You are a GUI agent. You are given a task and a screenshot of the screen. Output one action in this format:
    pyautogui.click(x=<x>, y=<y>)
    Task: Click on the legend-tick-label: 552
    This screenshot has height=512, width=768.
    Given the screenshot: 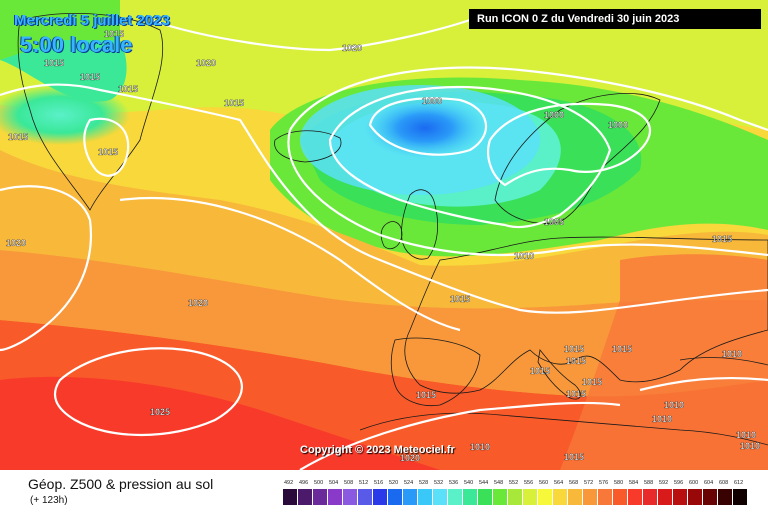 What is the action you would take?
    pyautogui.click(x=513, y=483)
    